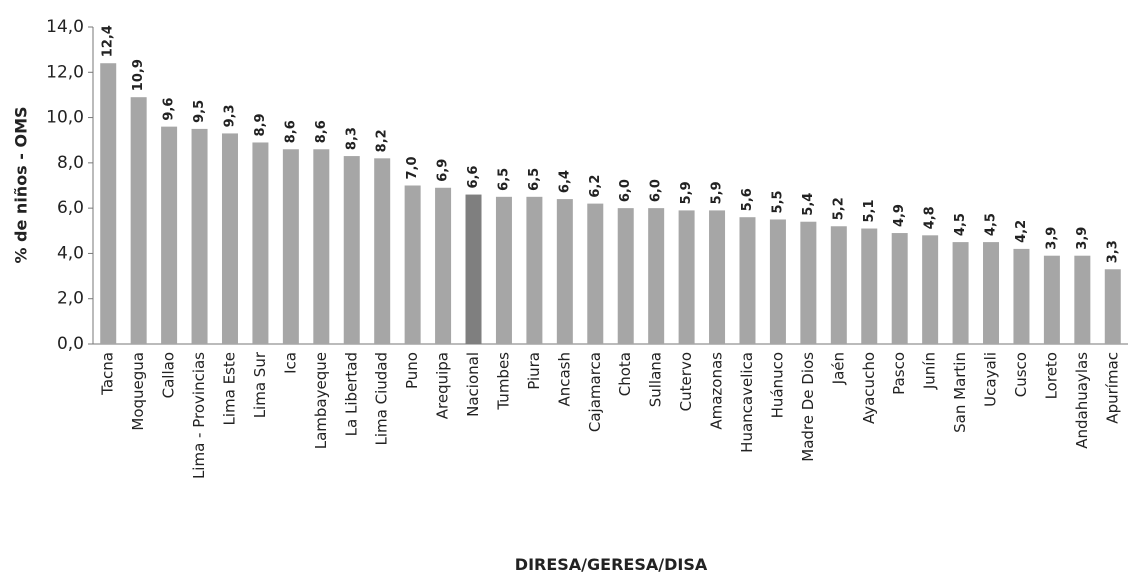 The height and width of the screenshot is (580, 1133). Describe the element at coordinates (443, 170) in the screenshot. I see `value-label: 6,9` at that location.